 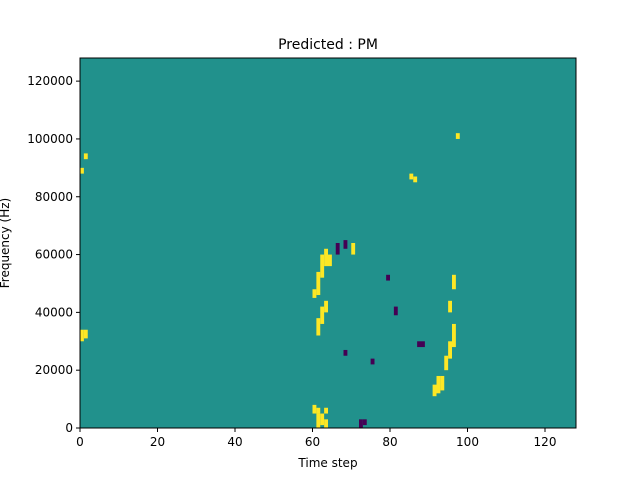 I want to click on x-axis: 0 20 40 60 80 100 120, so click(x=316, y=438).